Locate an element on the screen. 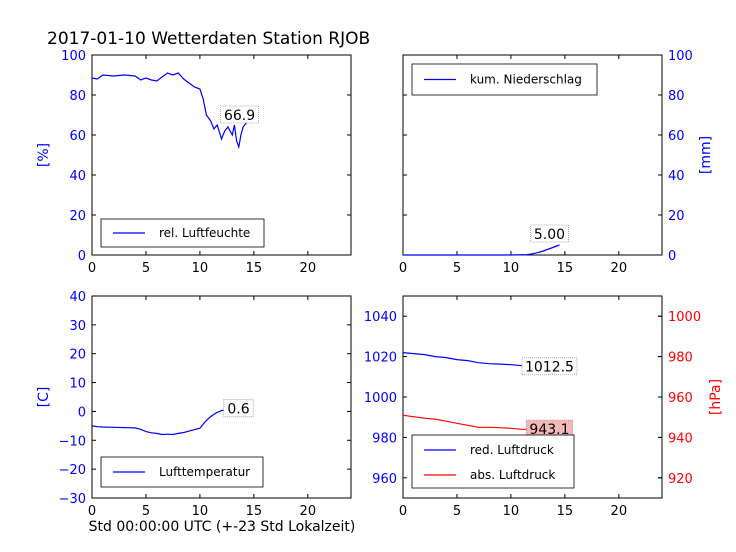 The height and width of the screenshot is (552, 736). y-tick-label: −20 is located at coordinates (72, 470).